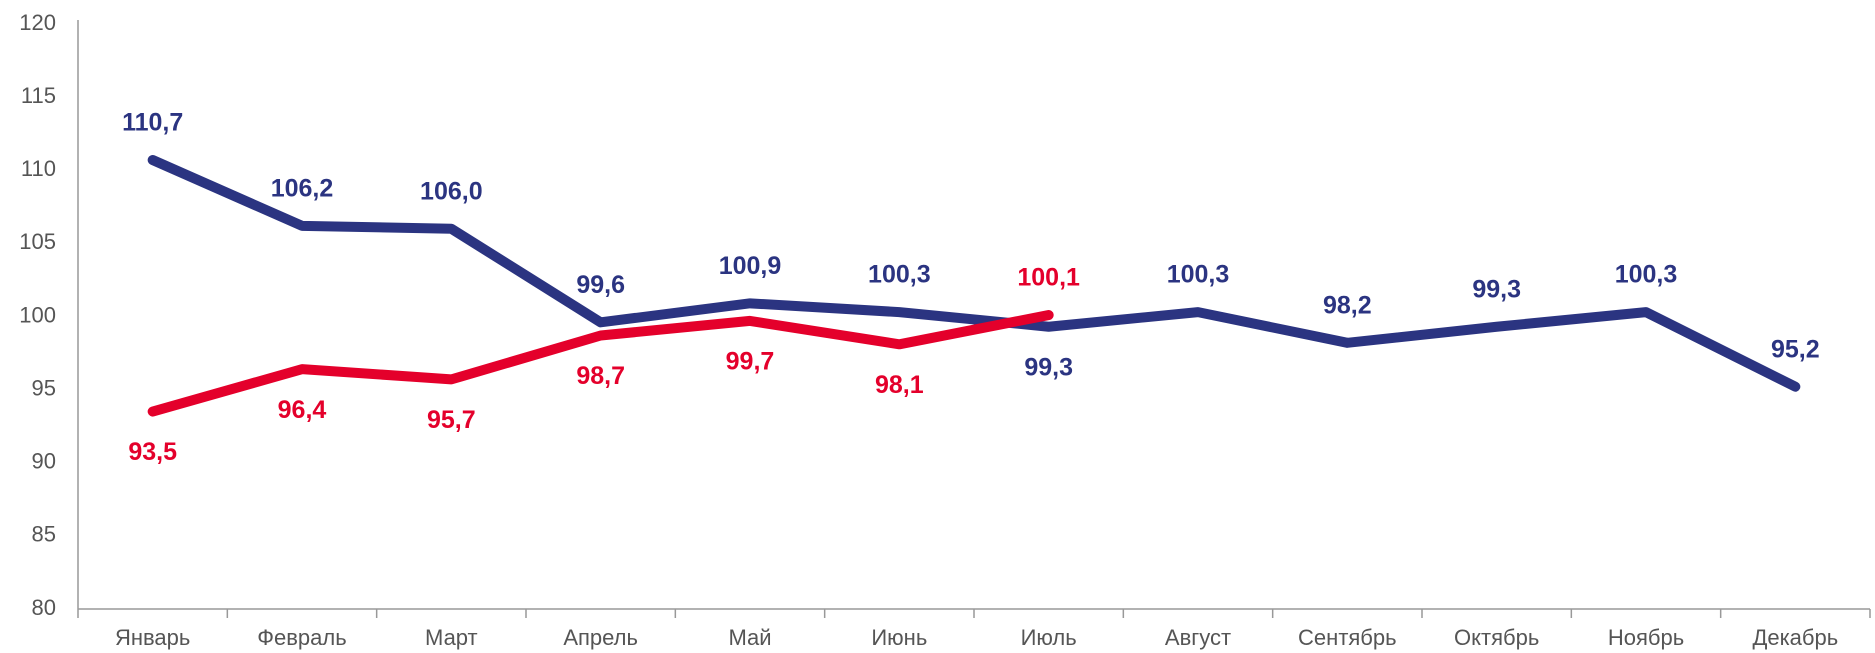 The width and height of the screenshot is (1875, 653). I want to click on data-label: 98,7, so click(600, 376).